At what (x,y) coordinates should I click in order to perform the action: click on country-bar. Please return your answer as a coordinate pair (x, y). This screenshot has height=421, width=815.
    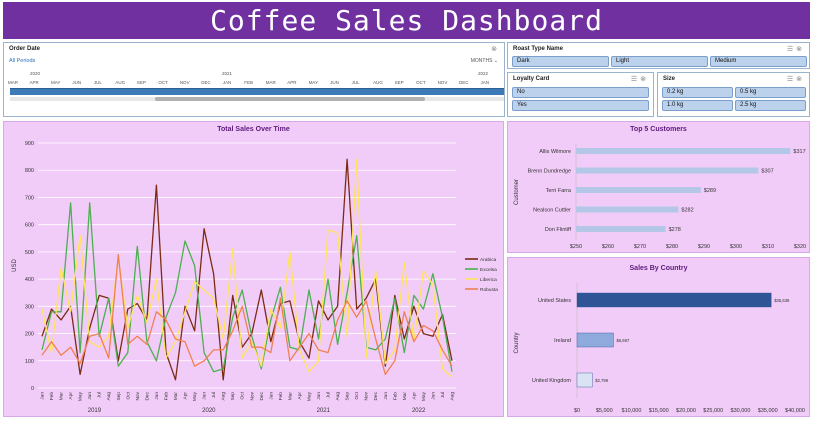
    Looking at the image, I should click on (674, 300).